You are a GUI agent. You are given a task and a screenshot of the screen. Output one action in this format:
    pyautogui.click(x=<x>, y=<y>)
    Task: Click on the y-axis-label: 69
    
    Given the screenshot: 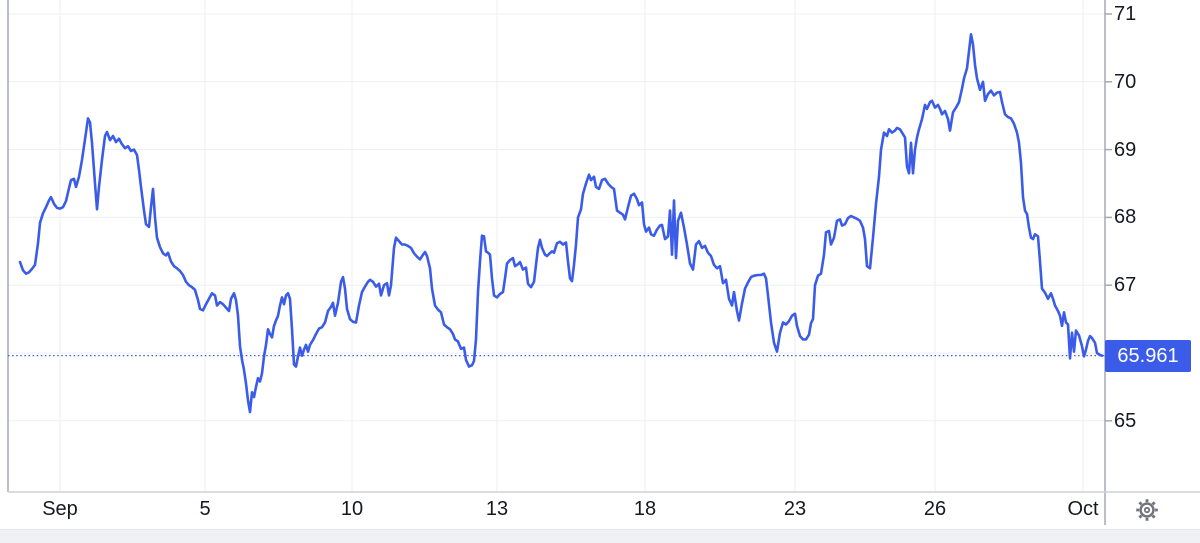 What is the action you would take?
    pyautogui.click(x=1125, y=150)
    